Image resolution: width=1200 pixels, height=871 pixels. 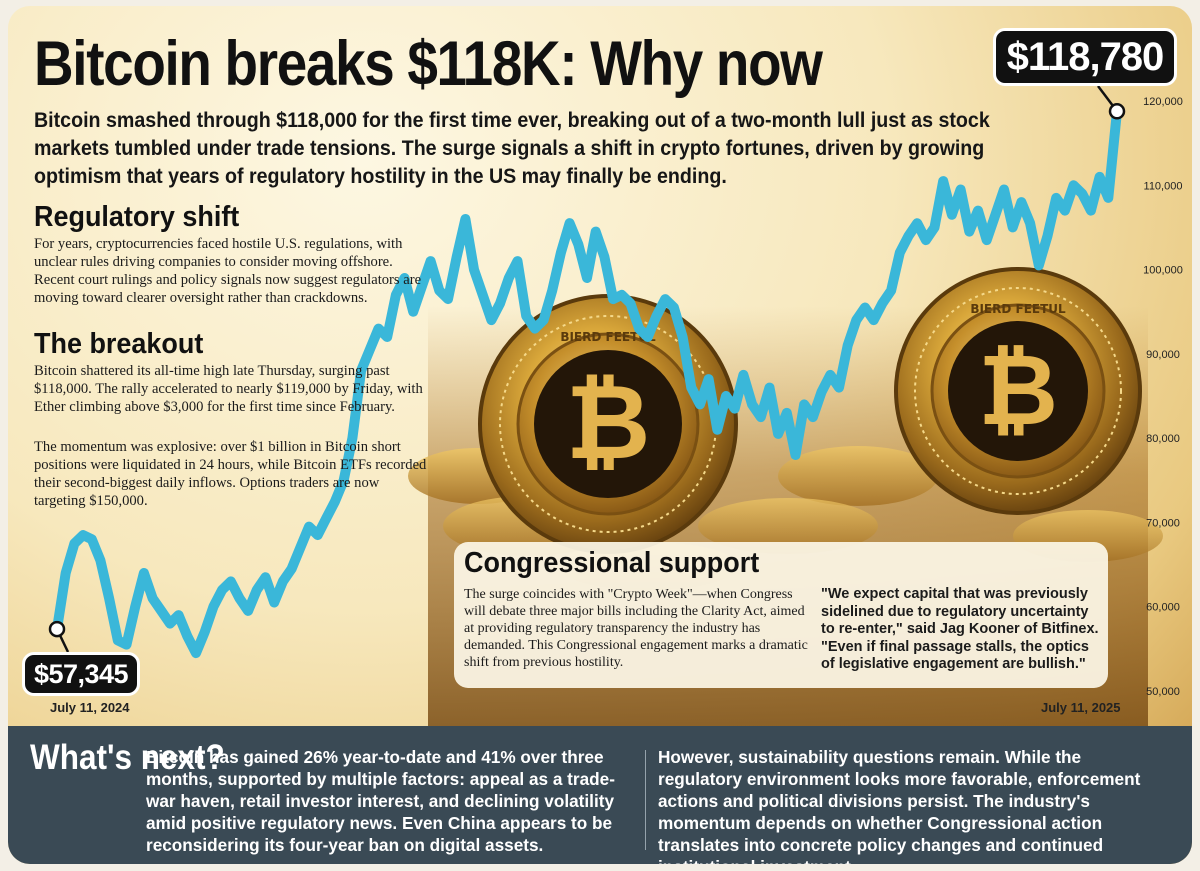 What do you see at coordinates (90, 707) in the screenshot?
I see `x-start-date-label: July 11, 2024` at bounding box center [90, 707].